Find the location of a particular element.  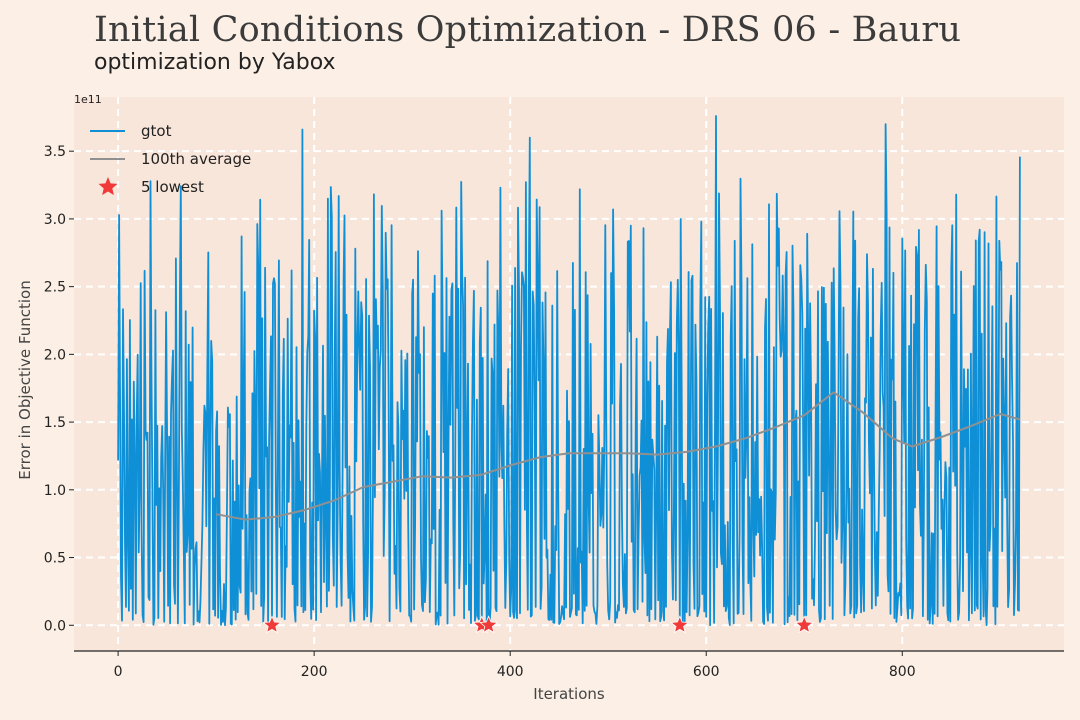

legend-swatch-lowest is located at coordinates (108, 186).